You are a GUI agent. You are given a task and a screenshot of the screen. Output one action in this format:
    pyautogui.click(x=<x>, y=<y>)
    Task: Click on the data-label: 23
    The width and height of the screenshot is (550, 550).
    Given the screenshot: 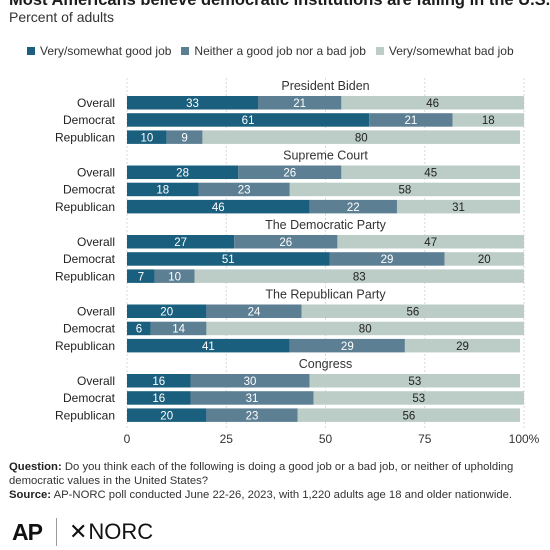 What is the action you would take?
    pyautogui.click(x=244, y=191)
    